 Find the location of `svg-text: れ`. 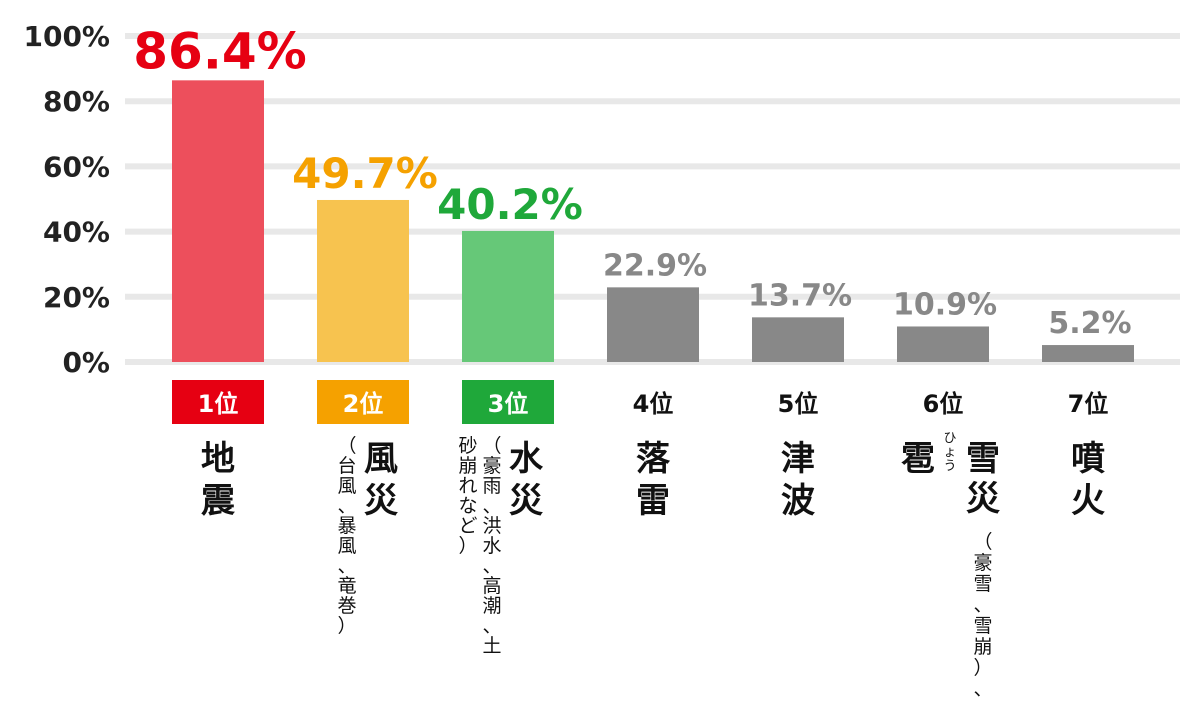

svg-text: れ is located at coordinates (467, 486).